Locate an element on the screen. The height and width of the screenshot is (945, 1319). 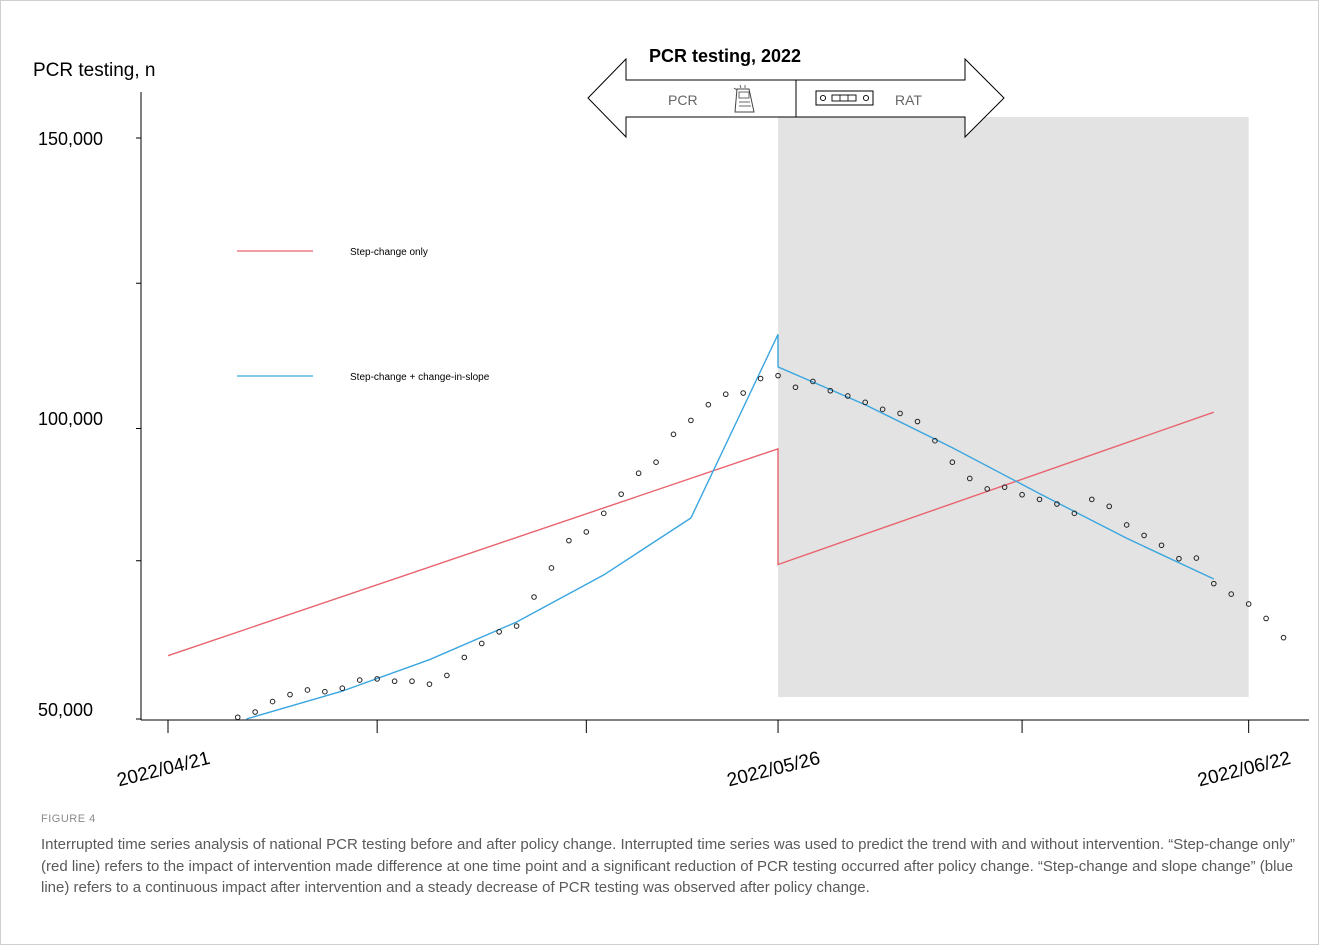
x-tick-label: 2022/04/21 is located at coordinates (163, 769).